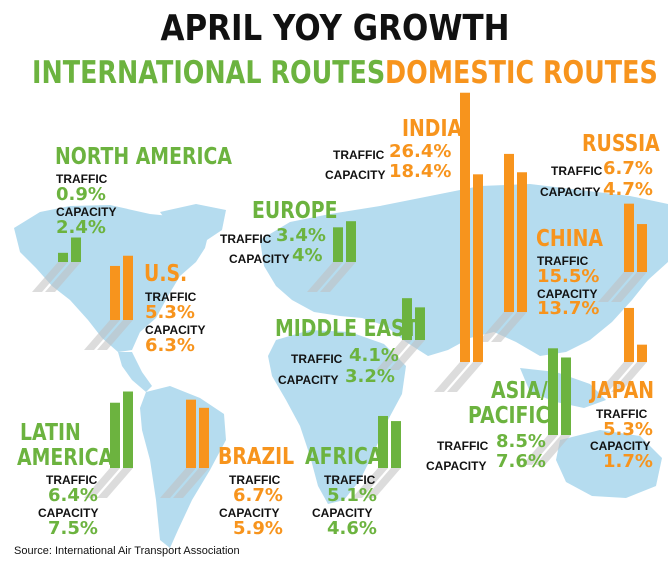 Image resolution: width=670 pixels, height=570 pixels. Describe the element at coordinates (301, 235) in the screenshot. I see `europe-traffic-value: 3.4%` at that location.